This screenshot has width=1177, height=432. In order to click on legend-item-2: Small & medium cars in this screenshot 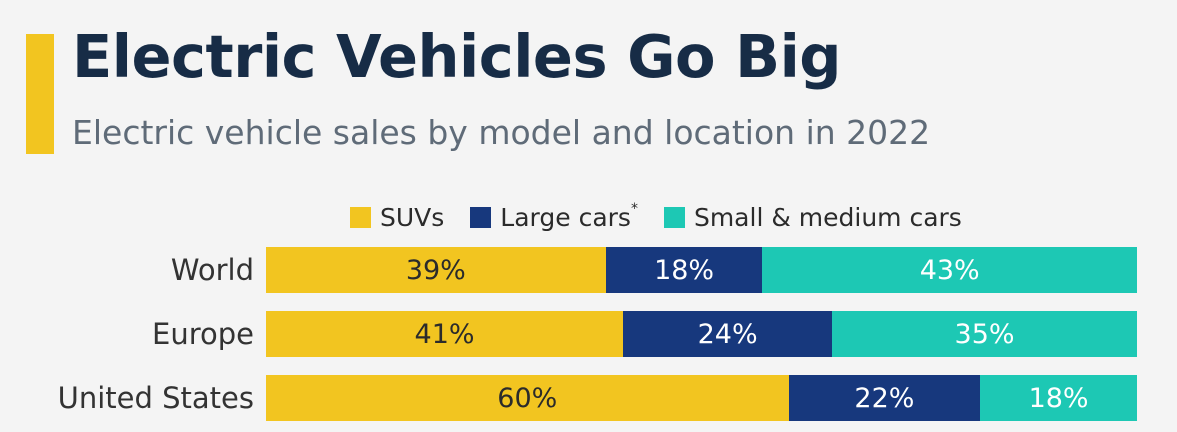, I will do `click(812, 217)`.